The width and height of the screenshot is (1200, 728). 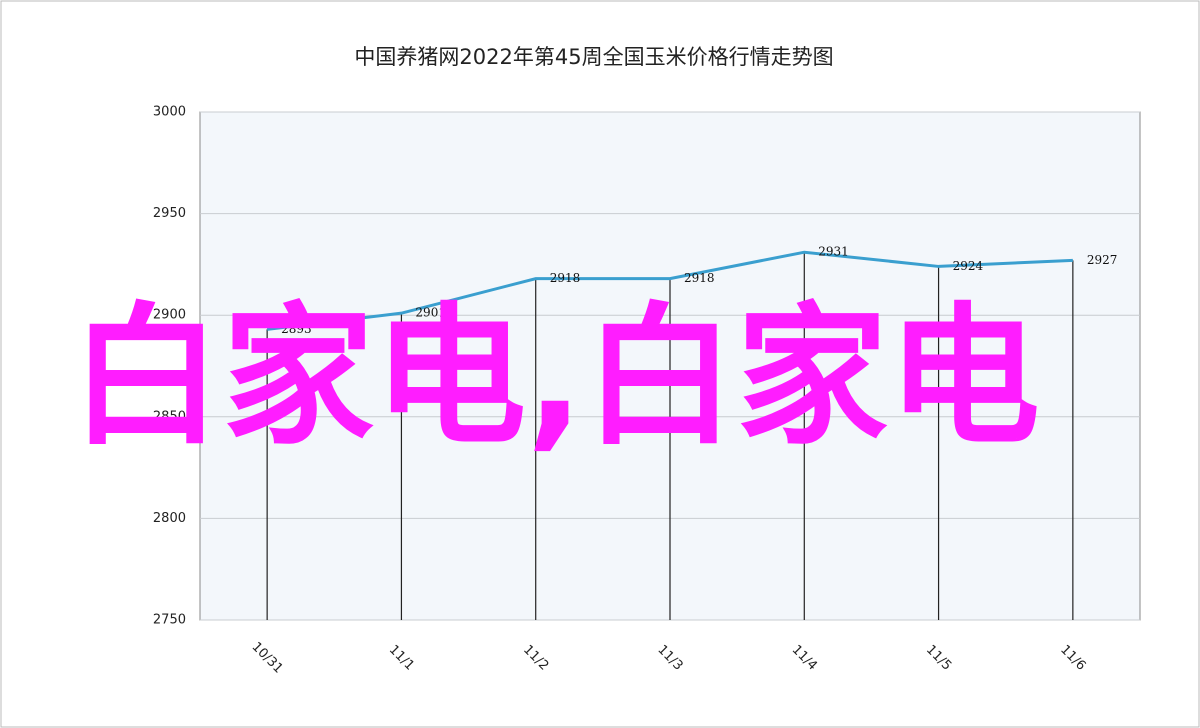 I want to click on data-label: 2901, so click(x=430, y=313).